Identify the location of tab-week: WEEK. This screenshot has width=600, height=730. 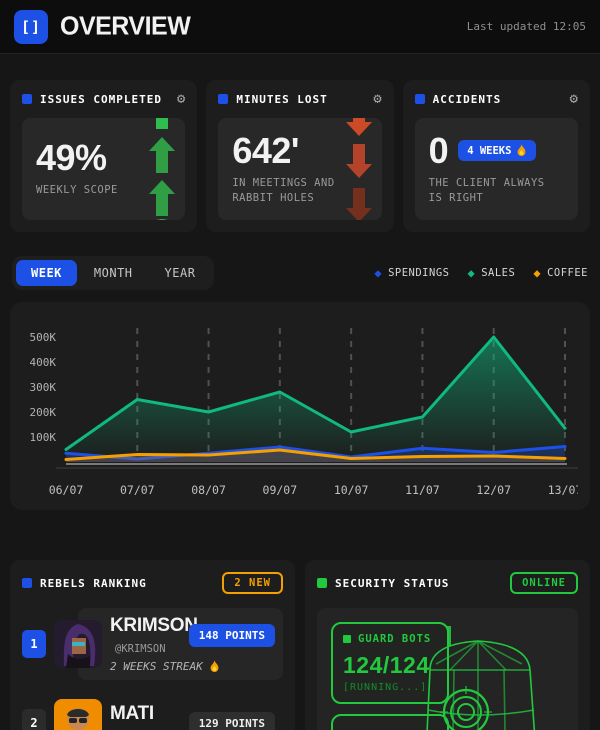
(46, 273).